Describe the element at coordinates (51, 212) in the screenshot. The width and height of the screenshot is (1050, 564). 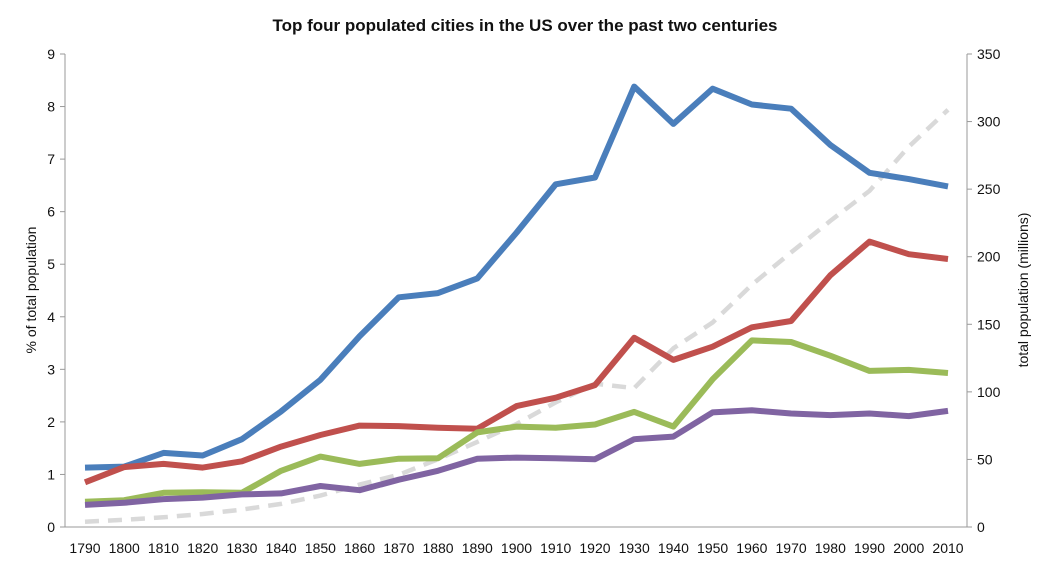
I see `left-y-tick-label: 6` at that location.